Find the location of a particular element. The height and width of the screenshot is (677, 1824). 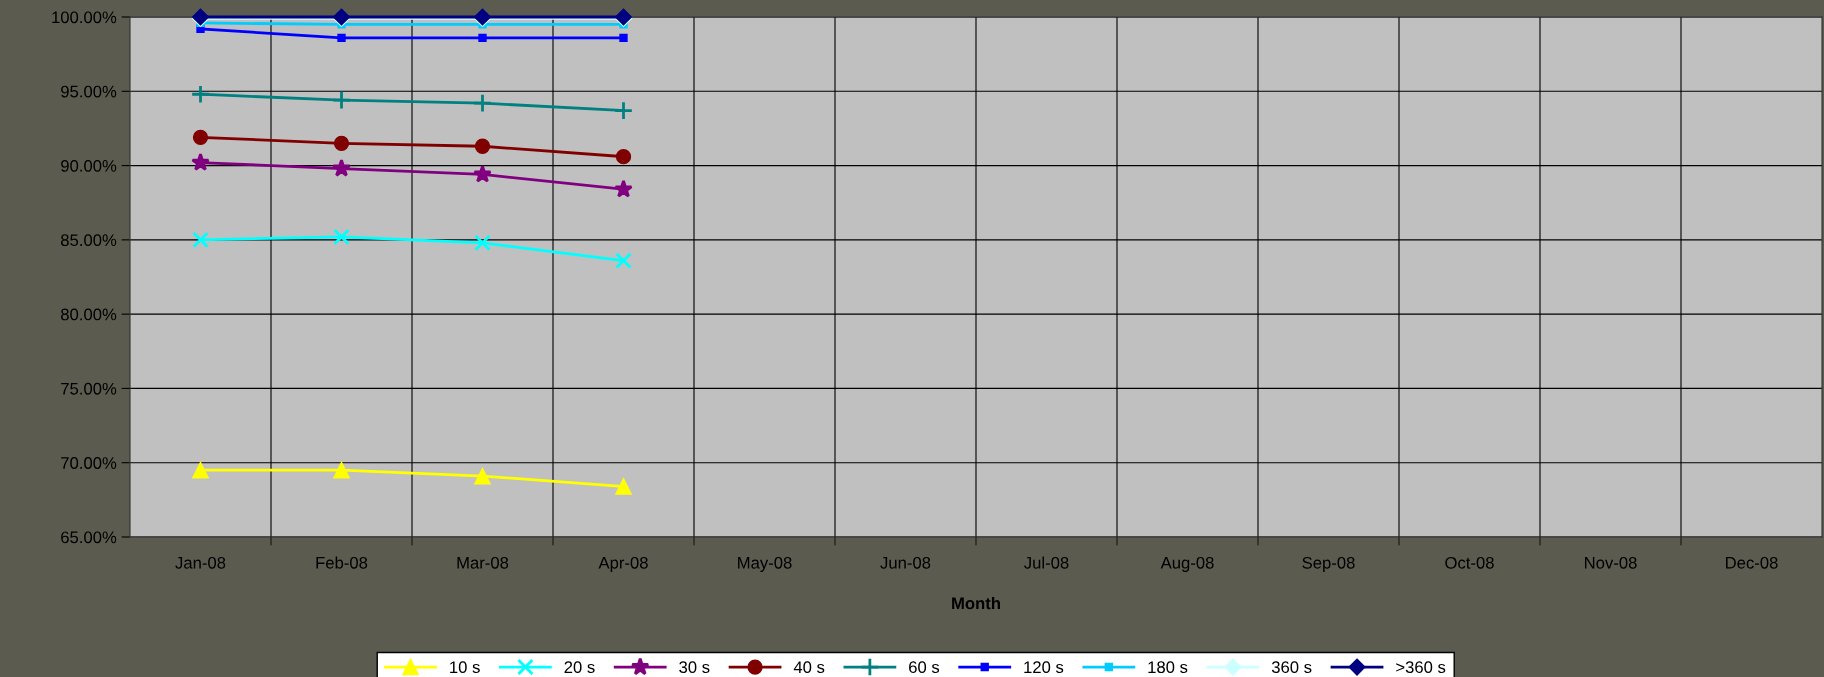

legend-label: 120 s is located at coordinates (1044, 667).